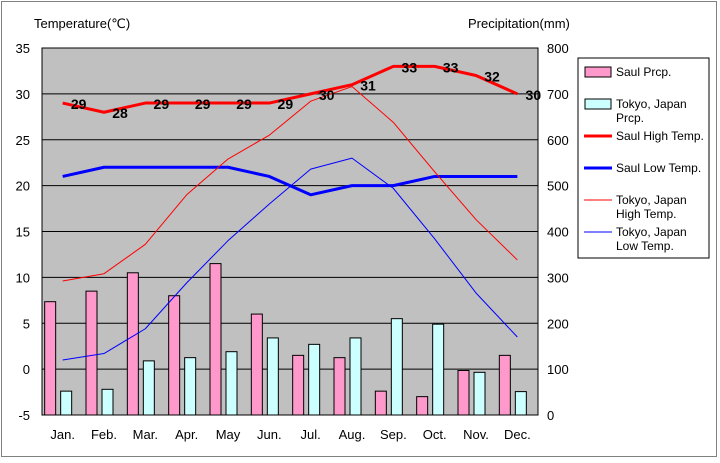  What do you see at coordinates (517, 434) in the screenshot?
I see `x-tick-label: Dec.` at bounding box center [517, 434].